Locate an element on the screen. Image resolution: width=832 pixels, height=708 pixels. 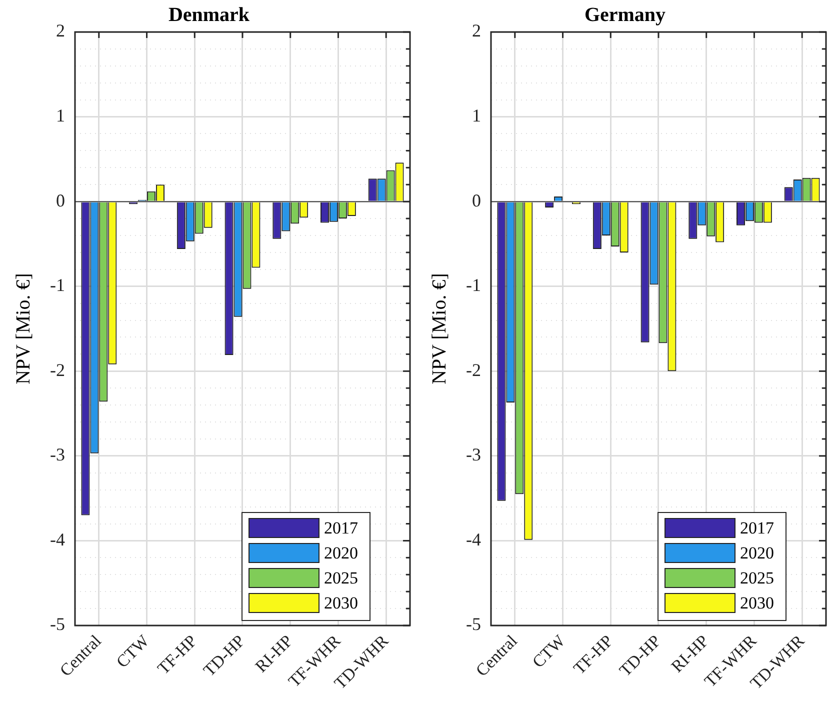
chart-title: Denmark is located at coordinates (209, 15).